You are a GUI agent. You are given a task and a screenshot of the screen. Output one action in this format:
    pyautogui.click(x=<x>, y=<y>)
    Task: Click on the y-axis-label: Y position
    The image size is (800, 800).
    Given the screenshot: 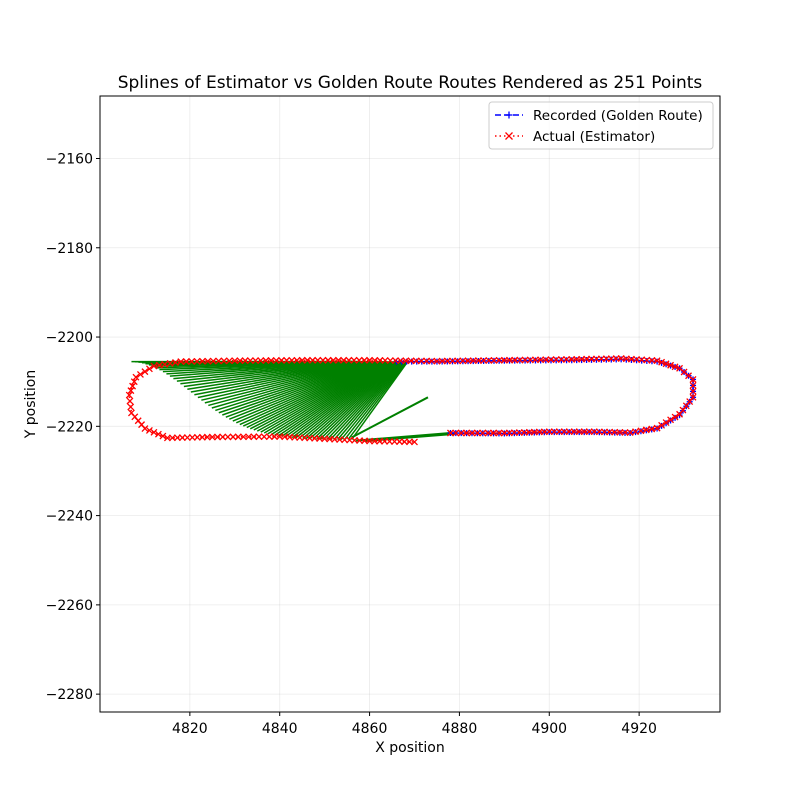 What is the action you would take?
    pyautogui.click(x=31, y=404)
    